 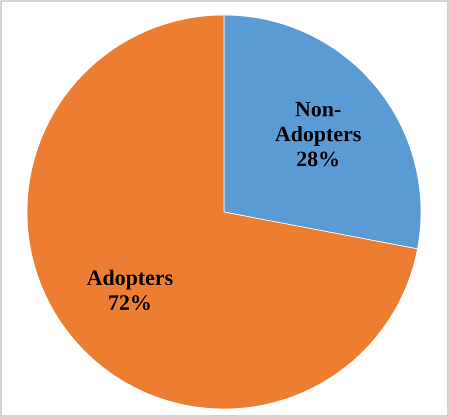 What do you see at coordinates (129, 302) in the screenshot?
I see `data-label: 72%` at bounding box center [129, 302].